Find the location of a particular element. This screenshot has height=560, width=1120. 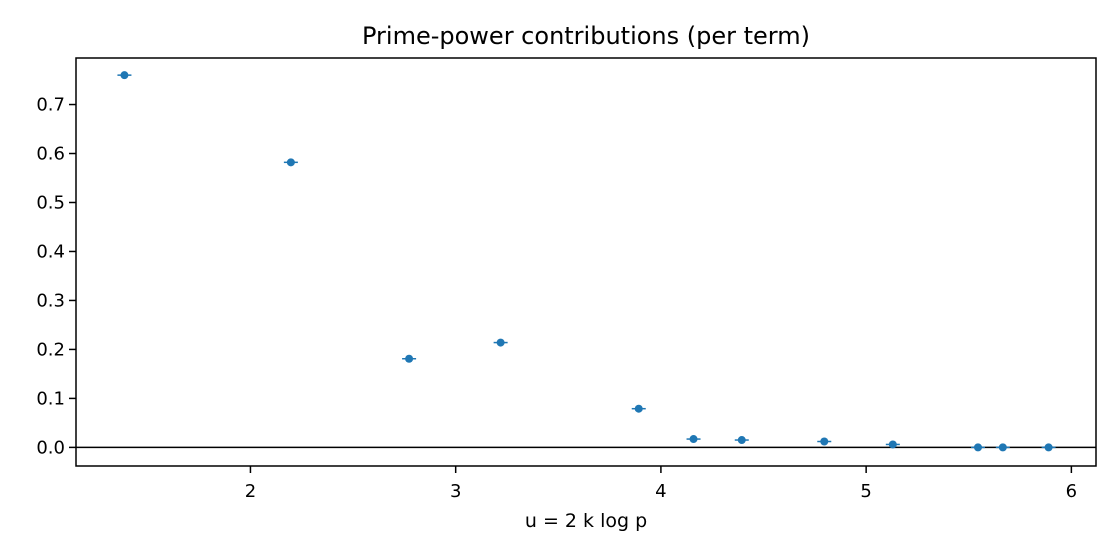

y-tick-label: 0.5 is located at coordinates (50, 202).